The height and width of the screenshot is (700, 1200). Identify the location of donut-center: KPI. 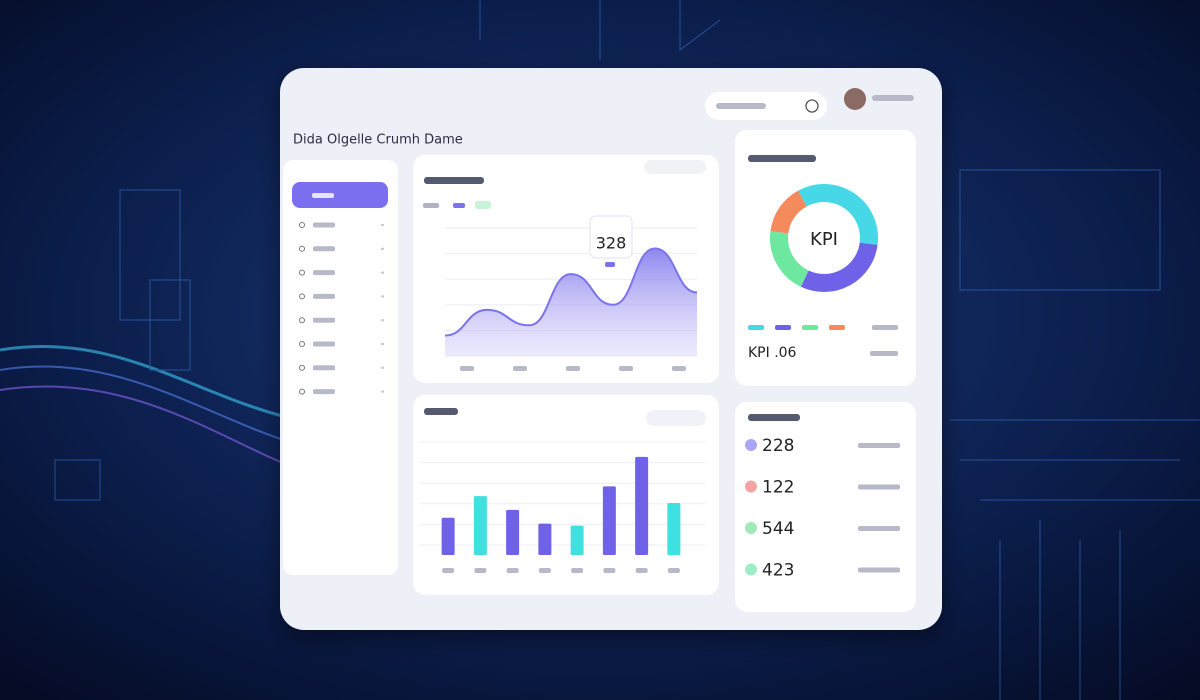
(824, 239).